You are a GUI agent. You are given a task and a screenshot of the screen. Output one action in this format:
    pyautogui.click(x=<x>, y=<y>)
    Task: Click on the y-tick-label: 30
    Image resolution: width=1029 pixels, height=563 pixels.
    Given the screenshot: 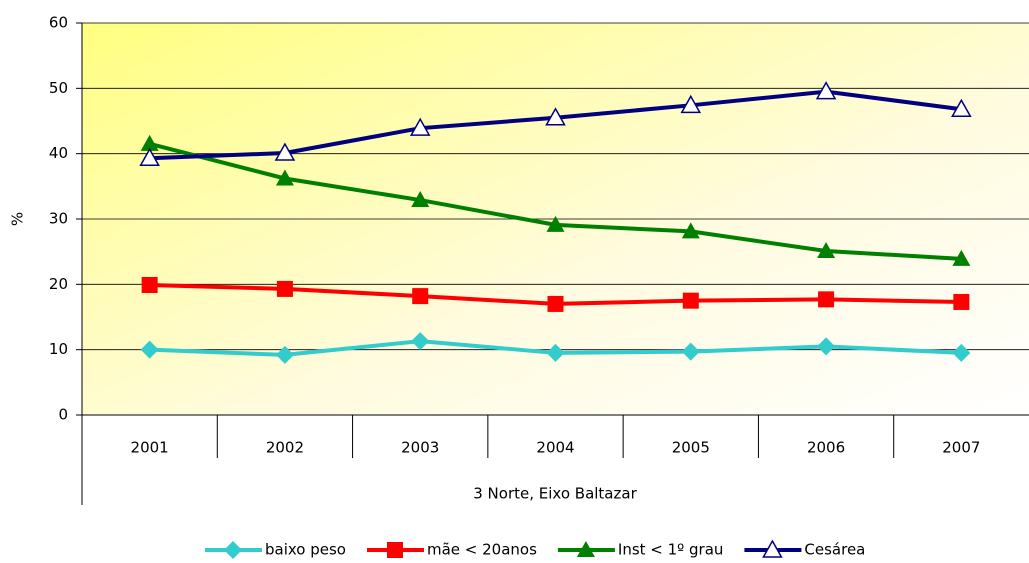 What is the action you would take?
    pyautogui.click(x=58, y=219)
    